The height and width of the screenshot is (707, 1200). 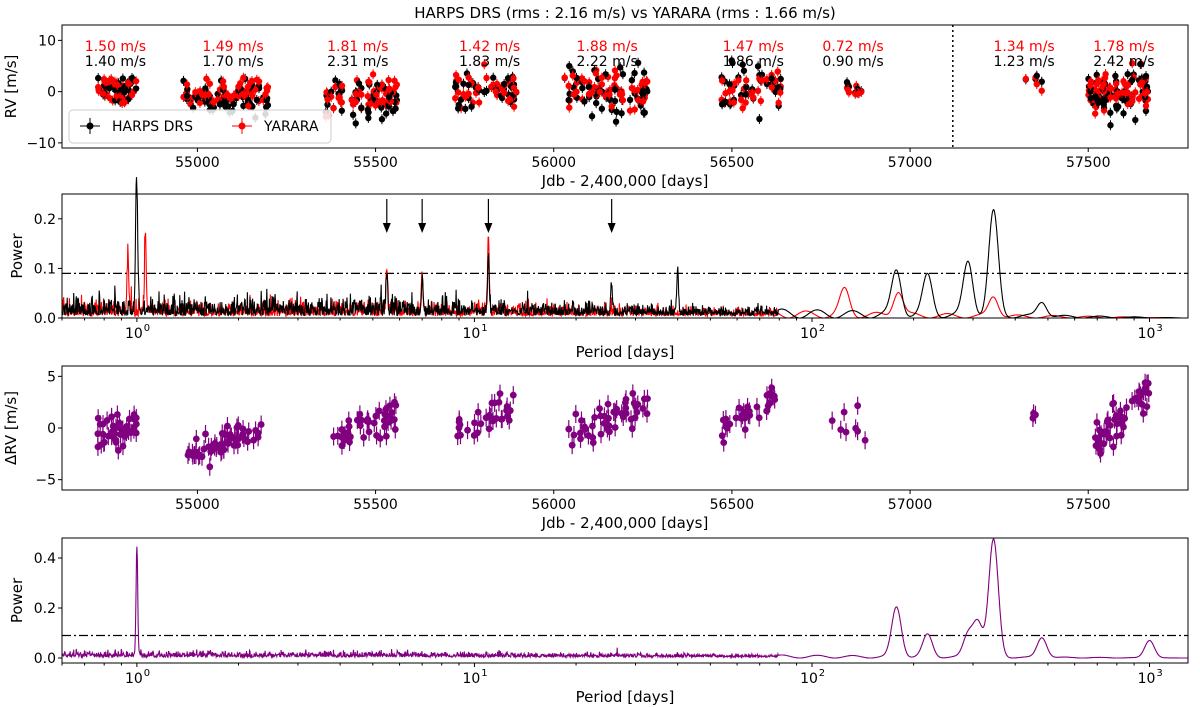 I want to click on x-tick-label: 55000, so click(x=197, y=505).